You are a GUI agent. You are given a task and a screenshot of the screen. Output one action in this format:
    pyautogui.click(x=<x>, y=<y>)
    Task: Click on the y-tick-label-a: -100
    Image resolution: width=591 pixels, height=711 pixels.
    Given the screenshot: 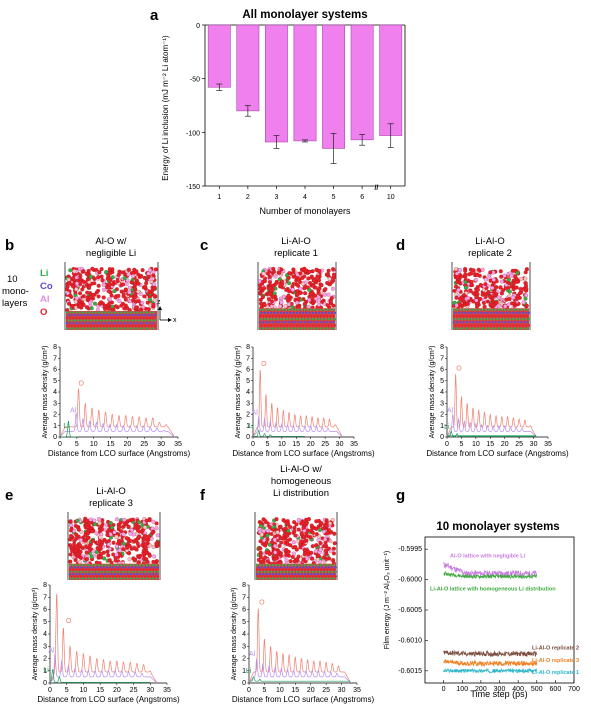 What is the action you would take?
    pyautogui.click(x=193, y=133)
    